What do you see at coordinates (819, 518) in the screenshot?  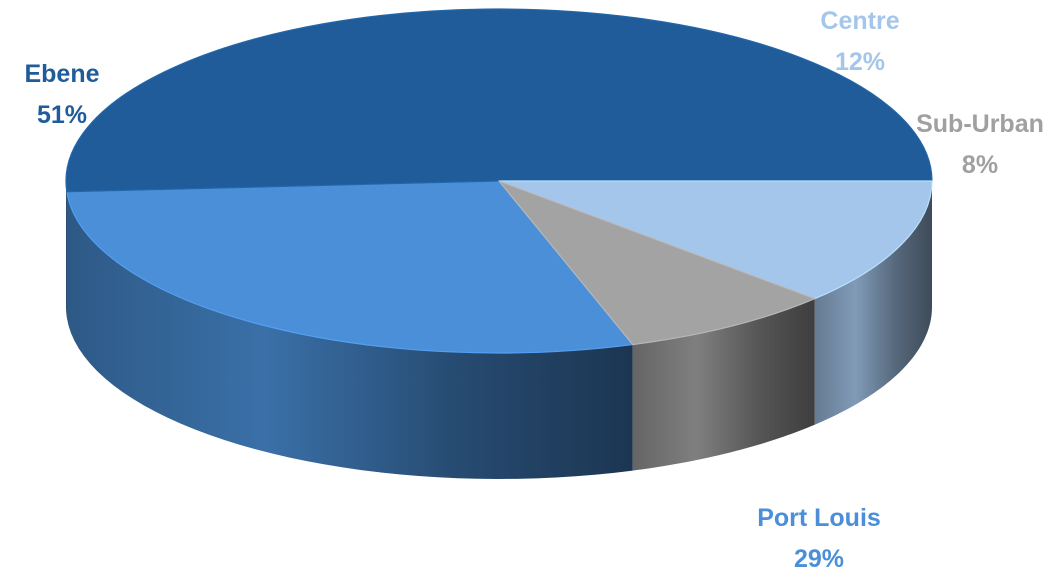 I see `slice-name-port-louis: Port Louis` at bounding box center [819, 518].